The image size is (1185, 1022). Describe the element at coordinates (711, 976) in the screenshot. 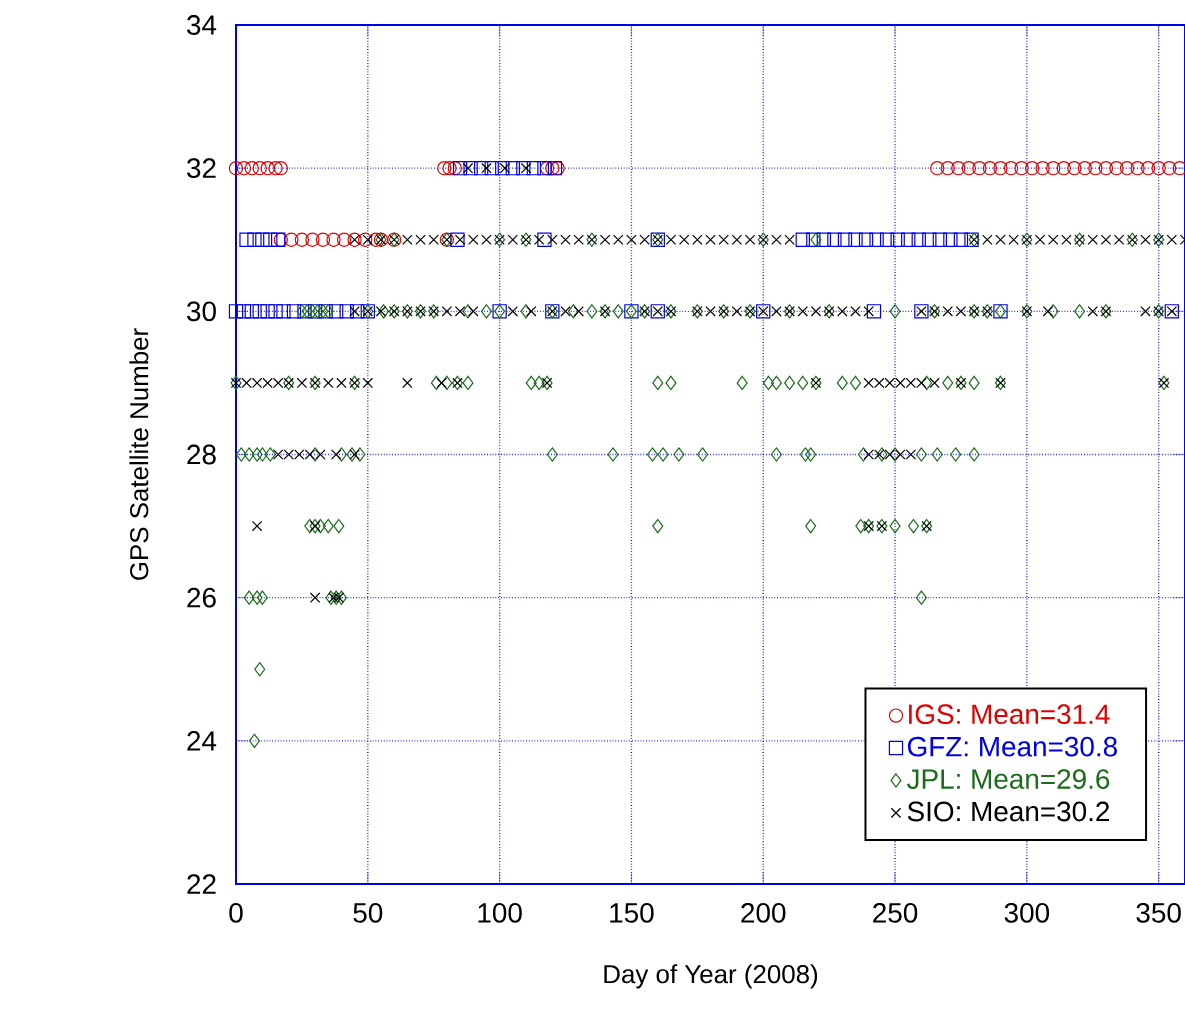

I see `x-axis-title: Day of Year (2008)` at that location.